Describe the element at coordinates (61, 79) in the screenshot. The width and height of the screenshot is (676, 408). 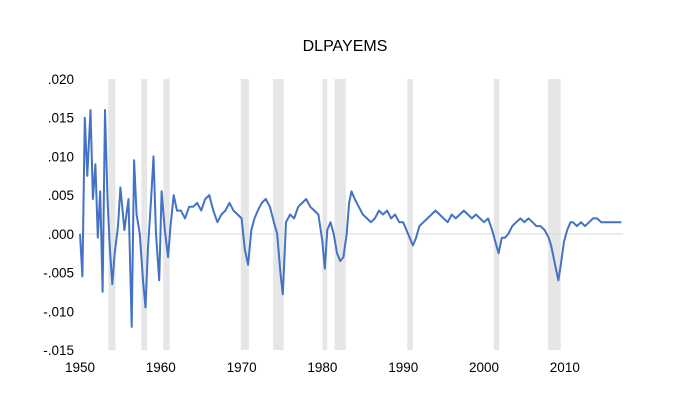
I see `y-tick-label: .020` at that location.